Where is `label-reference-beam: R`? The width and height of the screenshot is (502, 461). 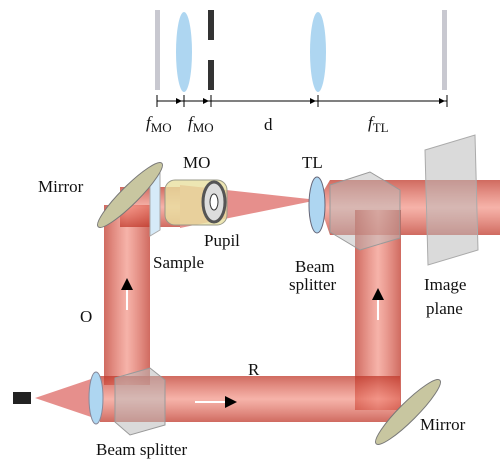
label-reference-beam: R is located at coordinates (254, 369).